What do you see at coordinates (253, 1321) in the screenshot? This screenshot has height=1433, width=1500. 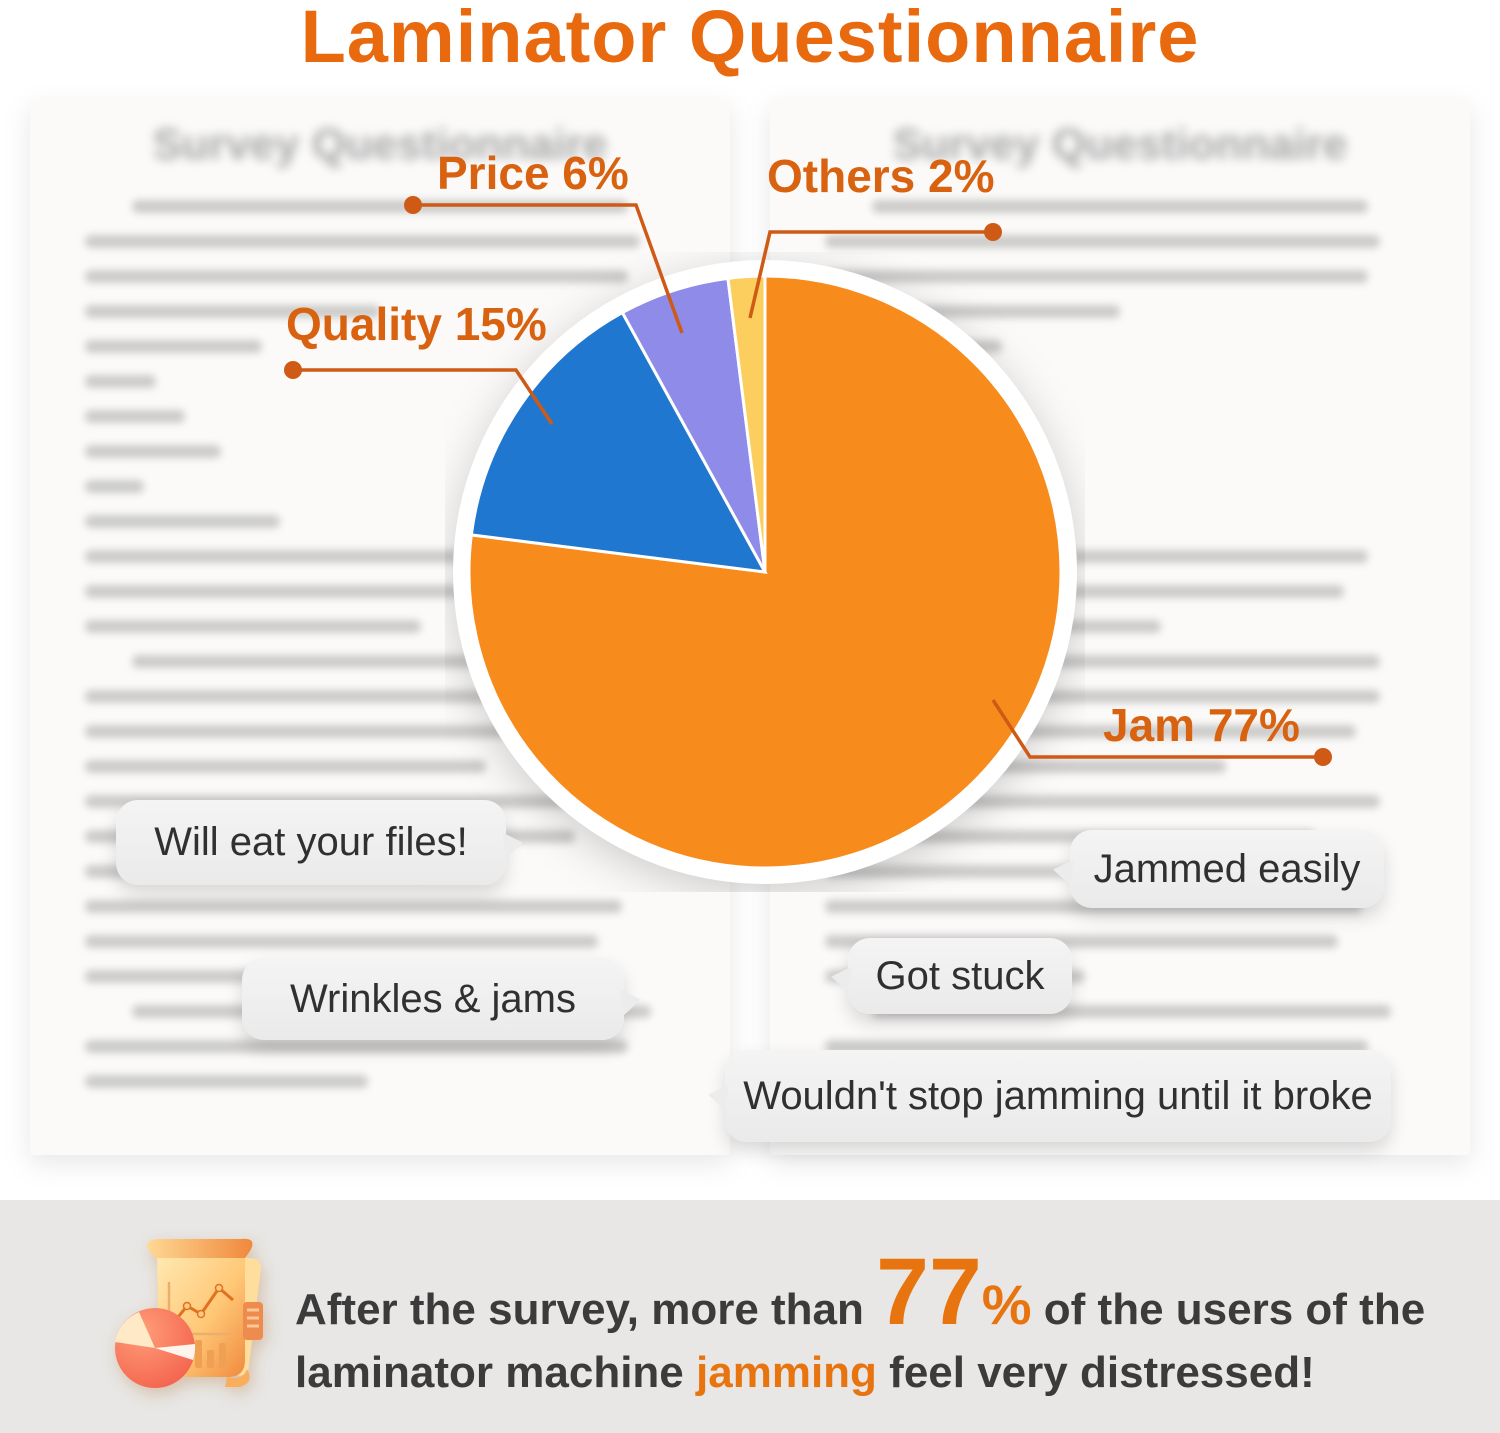 I see `icon-side-tab` at bounding box center [253, 1321].